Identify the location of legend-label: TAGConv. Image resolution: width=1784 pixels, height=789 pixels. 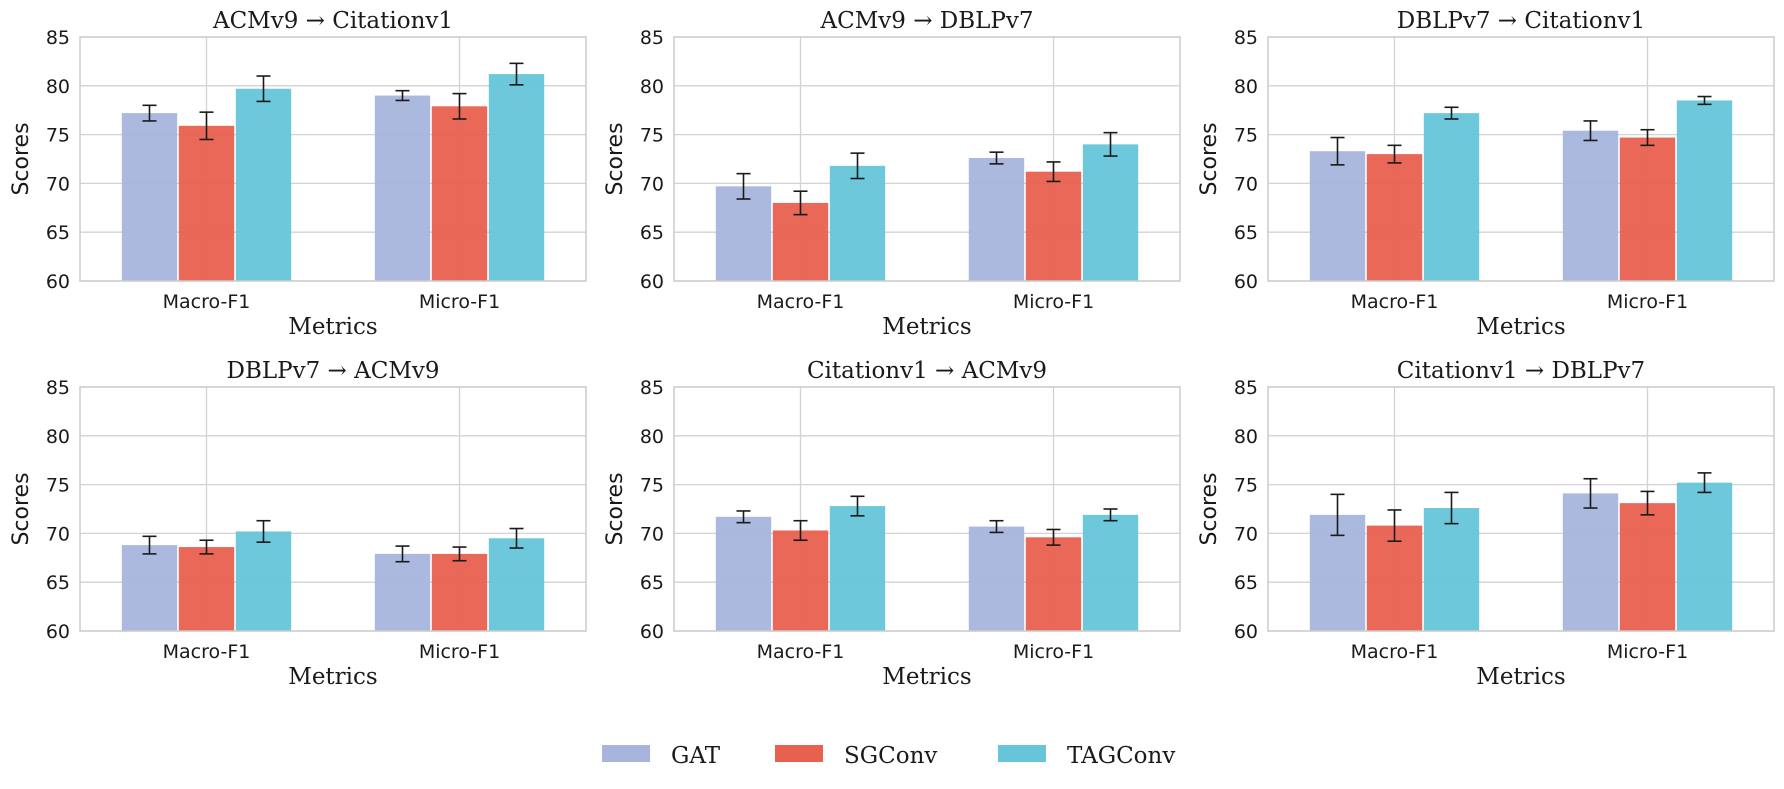
(1121, 756).